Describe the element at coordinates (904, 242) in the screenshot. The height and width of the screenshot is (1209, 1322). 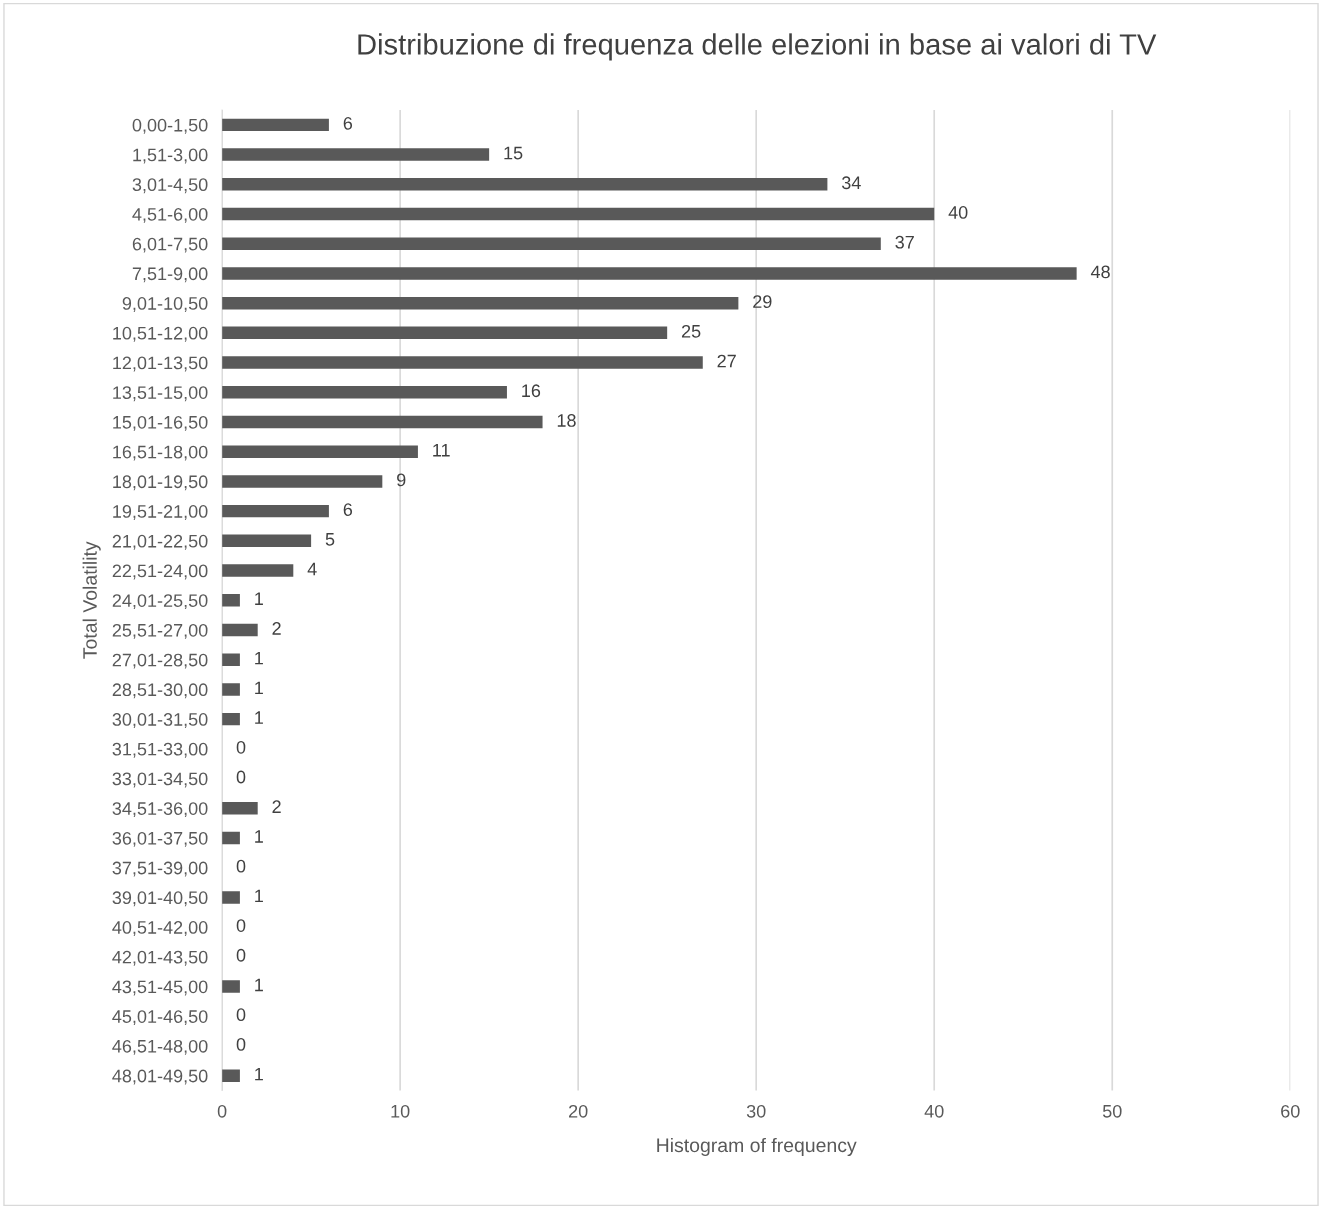
I see `data-label: 37` at that location.